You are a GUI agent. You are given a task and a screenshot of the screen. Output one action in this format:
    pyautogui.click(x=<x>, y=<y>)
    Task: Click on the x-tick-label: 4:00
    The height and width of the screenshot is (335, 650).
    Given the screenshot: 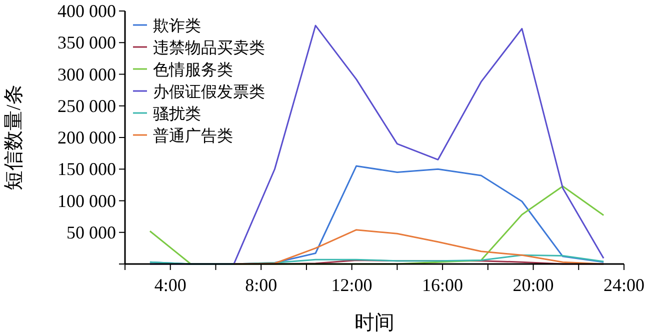 What is the action you would take?
    pyautogui.click(x=170, y=285)
    